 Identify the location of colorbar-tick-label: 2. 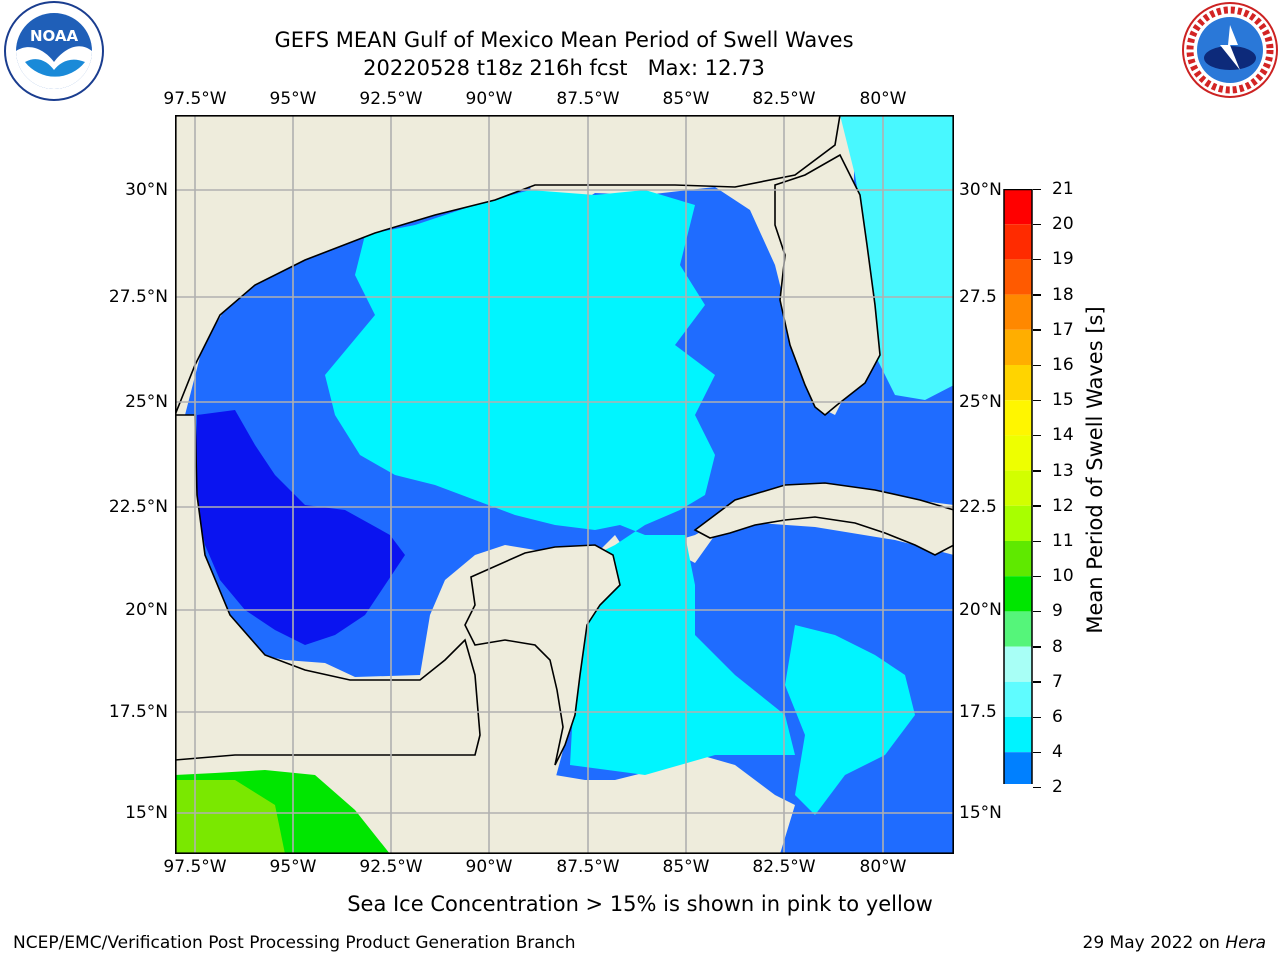
(1057, 787).